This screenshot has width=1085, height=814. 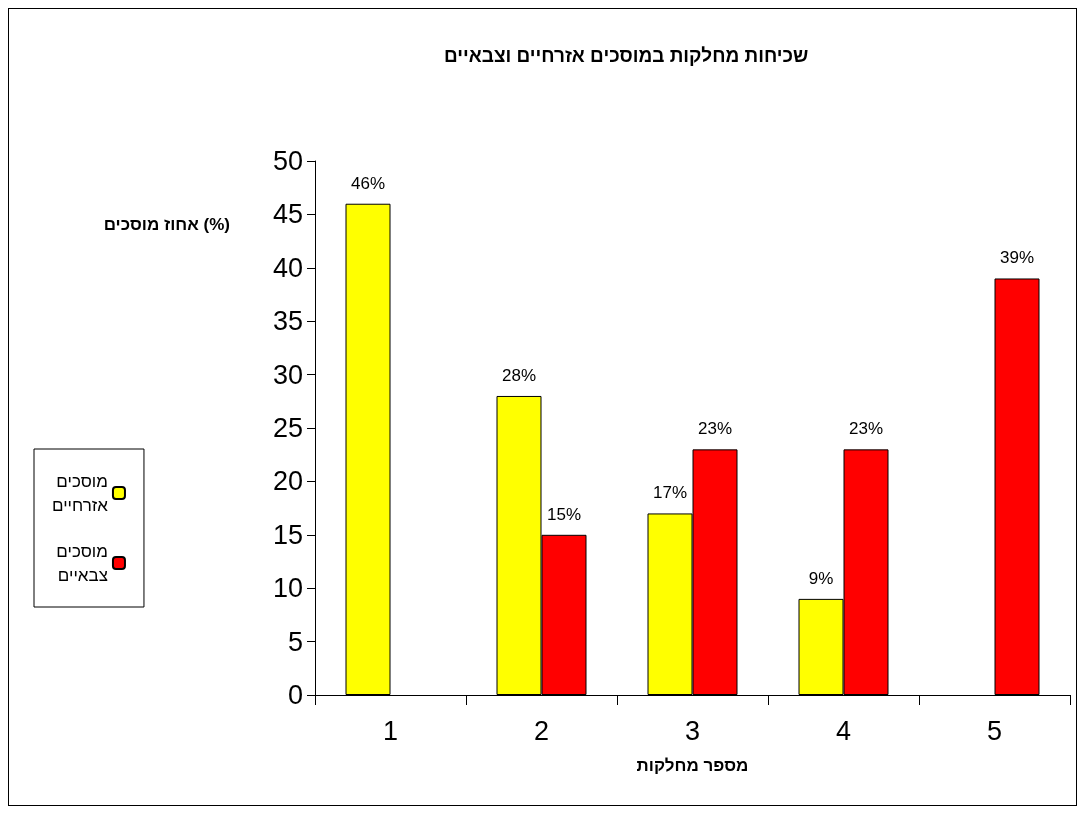 What do you see at coordinates (80, 493) in the screenshot?
I see `legend-label: מוסכים אזרחיים` at bounding box center [80, 493].